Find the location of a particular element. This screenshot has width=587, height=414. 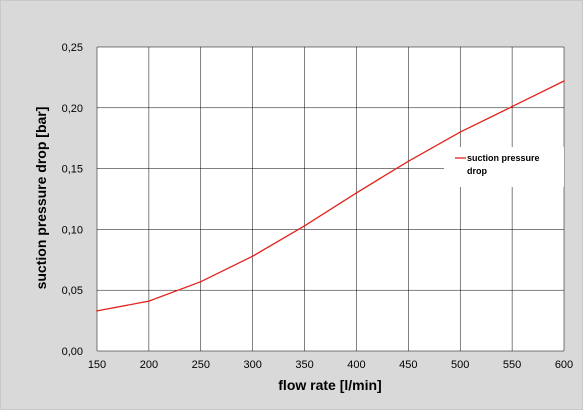

y-tick-label: 0,05 is located at coordinates (72, 291).